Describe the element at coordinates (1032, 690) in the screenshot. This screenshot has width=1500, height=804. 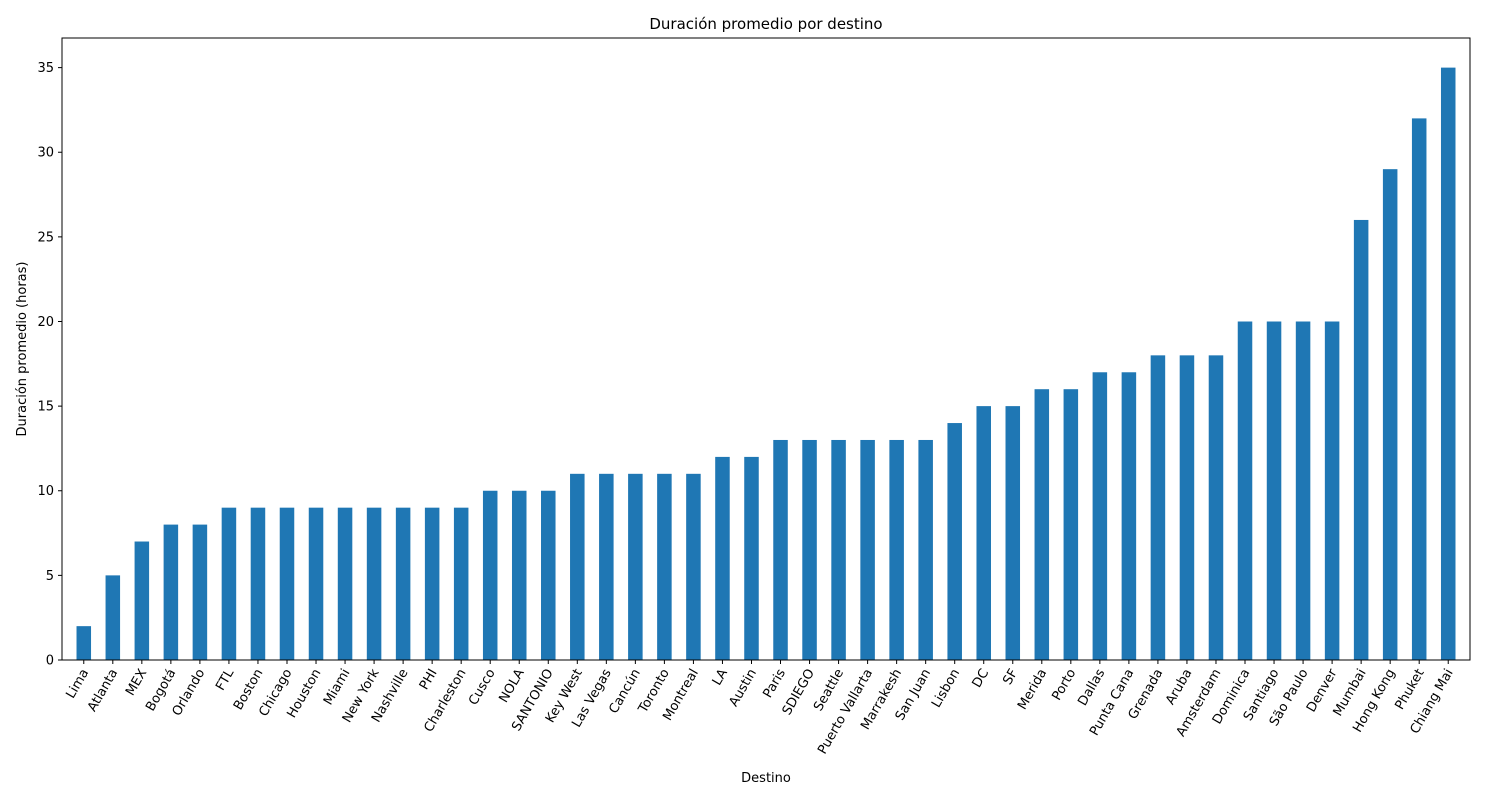
I see `x-tick-label: Merida` at that location.